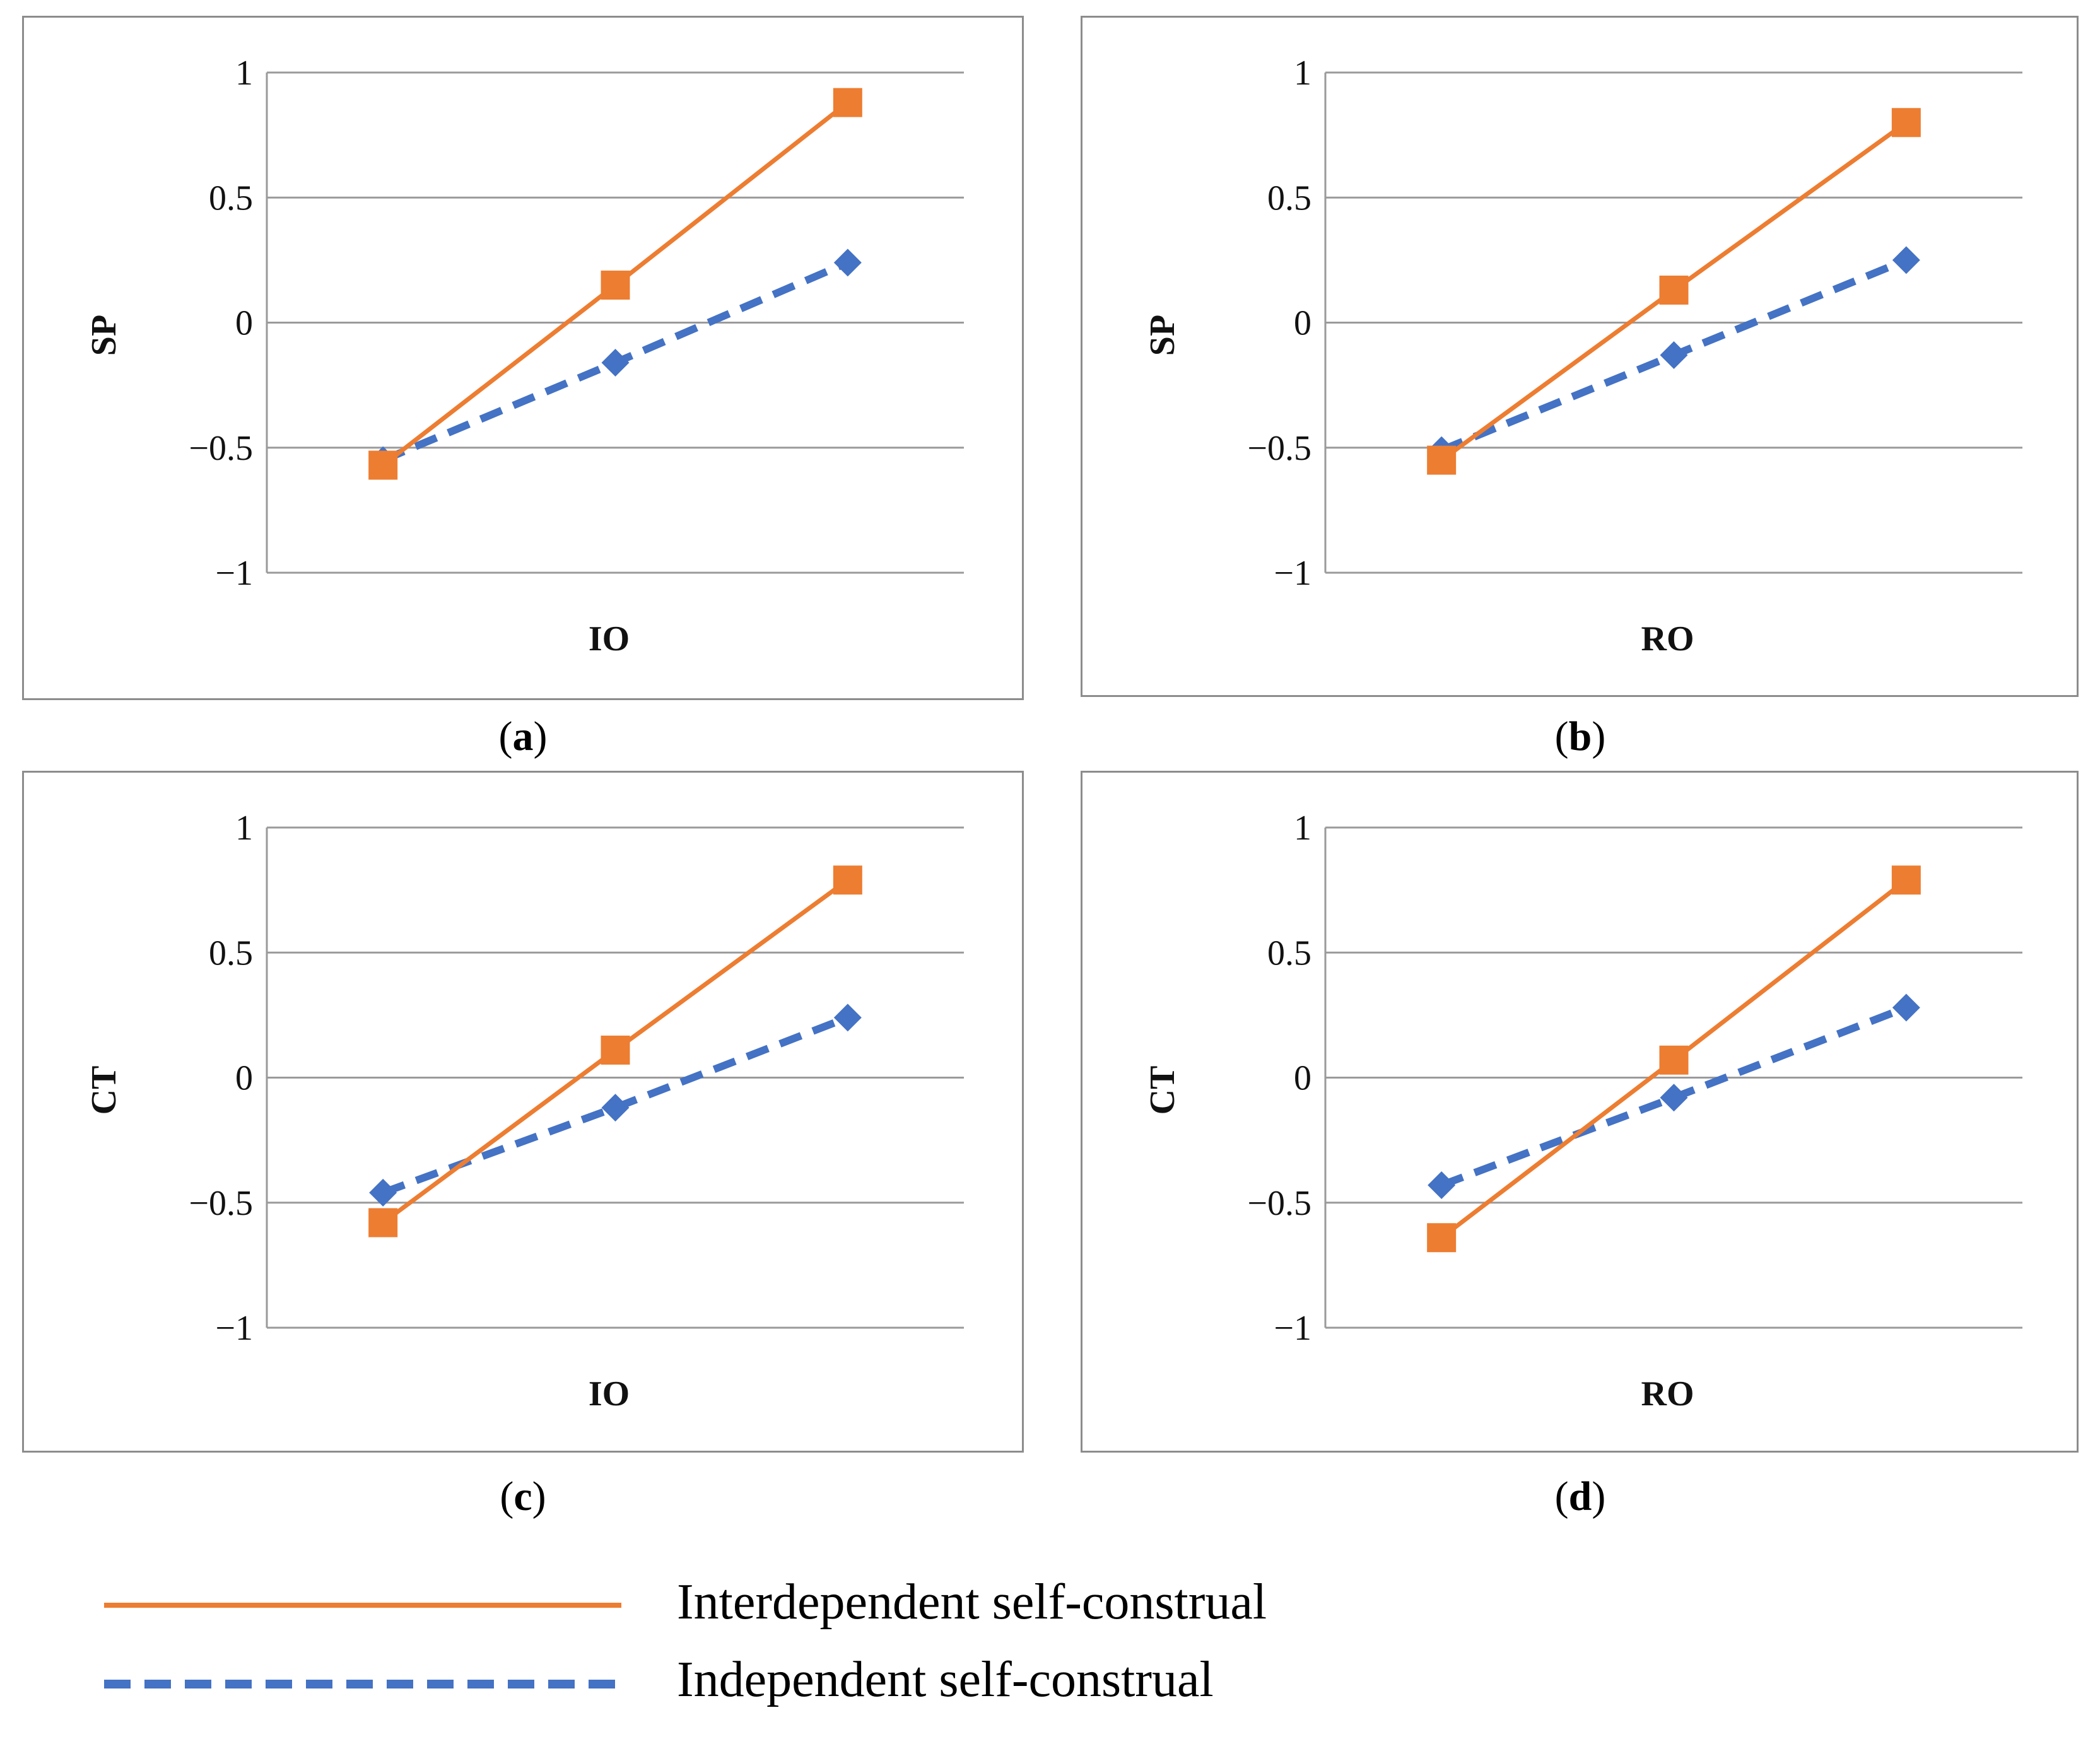  I want to click on y-tick-label-c-2: 0, so click(244, 1078).